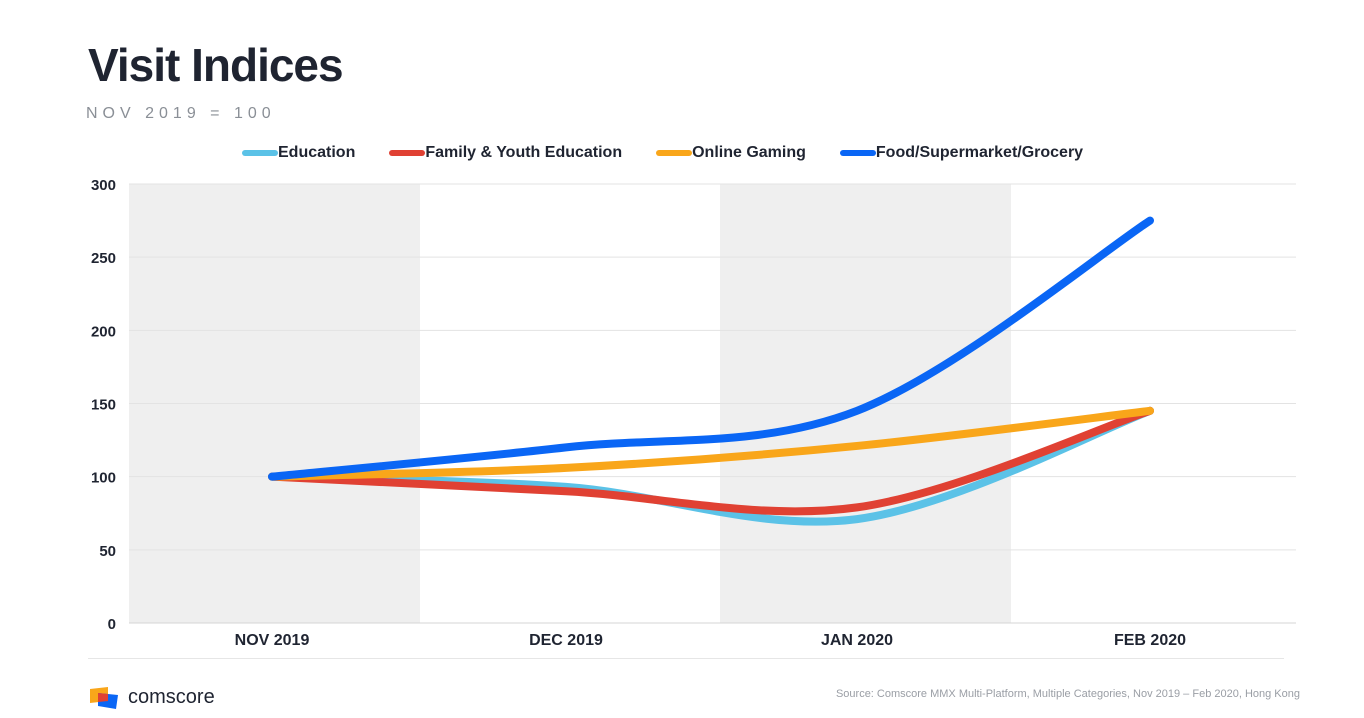 The image size is (1364, 718). Describe the element at coordinates (103, 331) in the screenshot. I see `y-tick-label: 200` at that location.